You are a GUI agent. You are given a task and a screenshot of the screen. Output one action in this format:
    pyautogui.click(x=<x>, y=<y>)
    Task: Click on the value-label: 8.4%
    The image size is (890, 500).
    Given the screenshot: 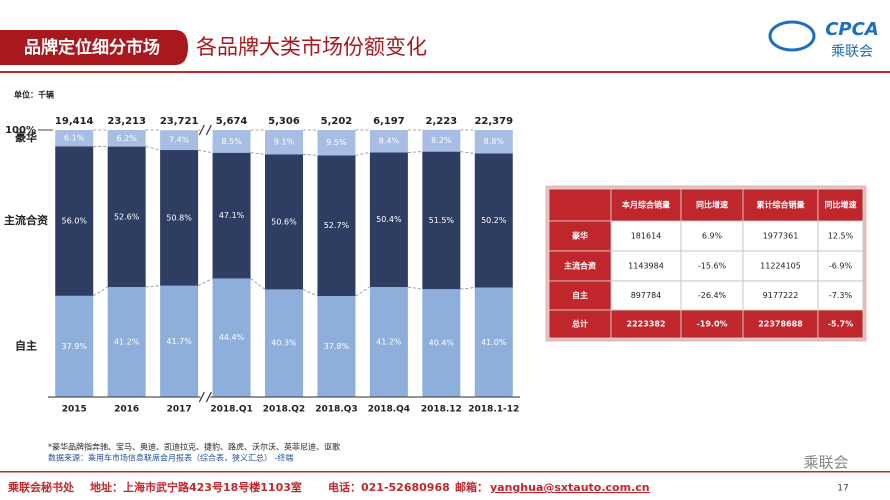 What is the action you would take?
    pyautogui.click(x=389, y=141)
    